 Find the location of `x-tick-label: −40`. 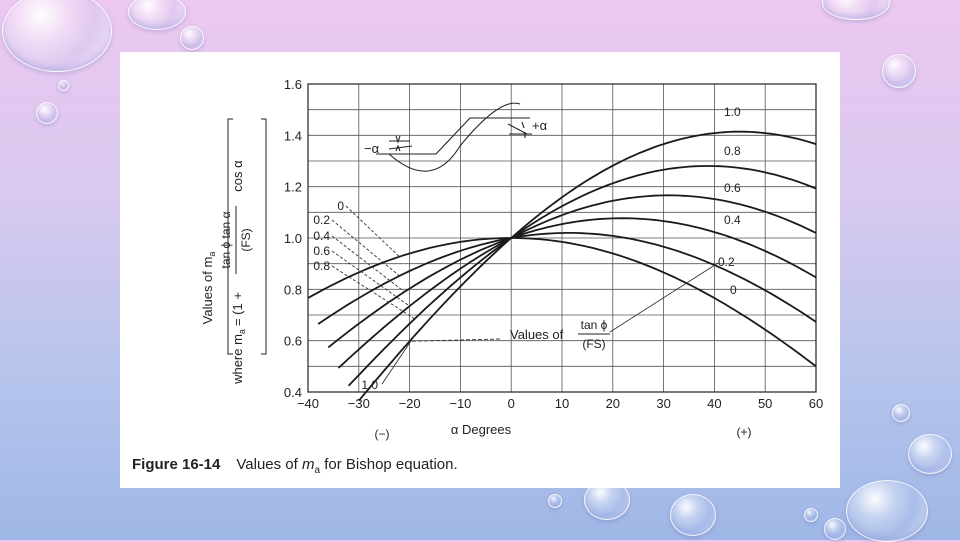

x-tick-label: −40 is located at coordinates (308, 403).